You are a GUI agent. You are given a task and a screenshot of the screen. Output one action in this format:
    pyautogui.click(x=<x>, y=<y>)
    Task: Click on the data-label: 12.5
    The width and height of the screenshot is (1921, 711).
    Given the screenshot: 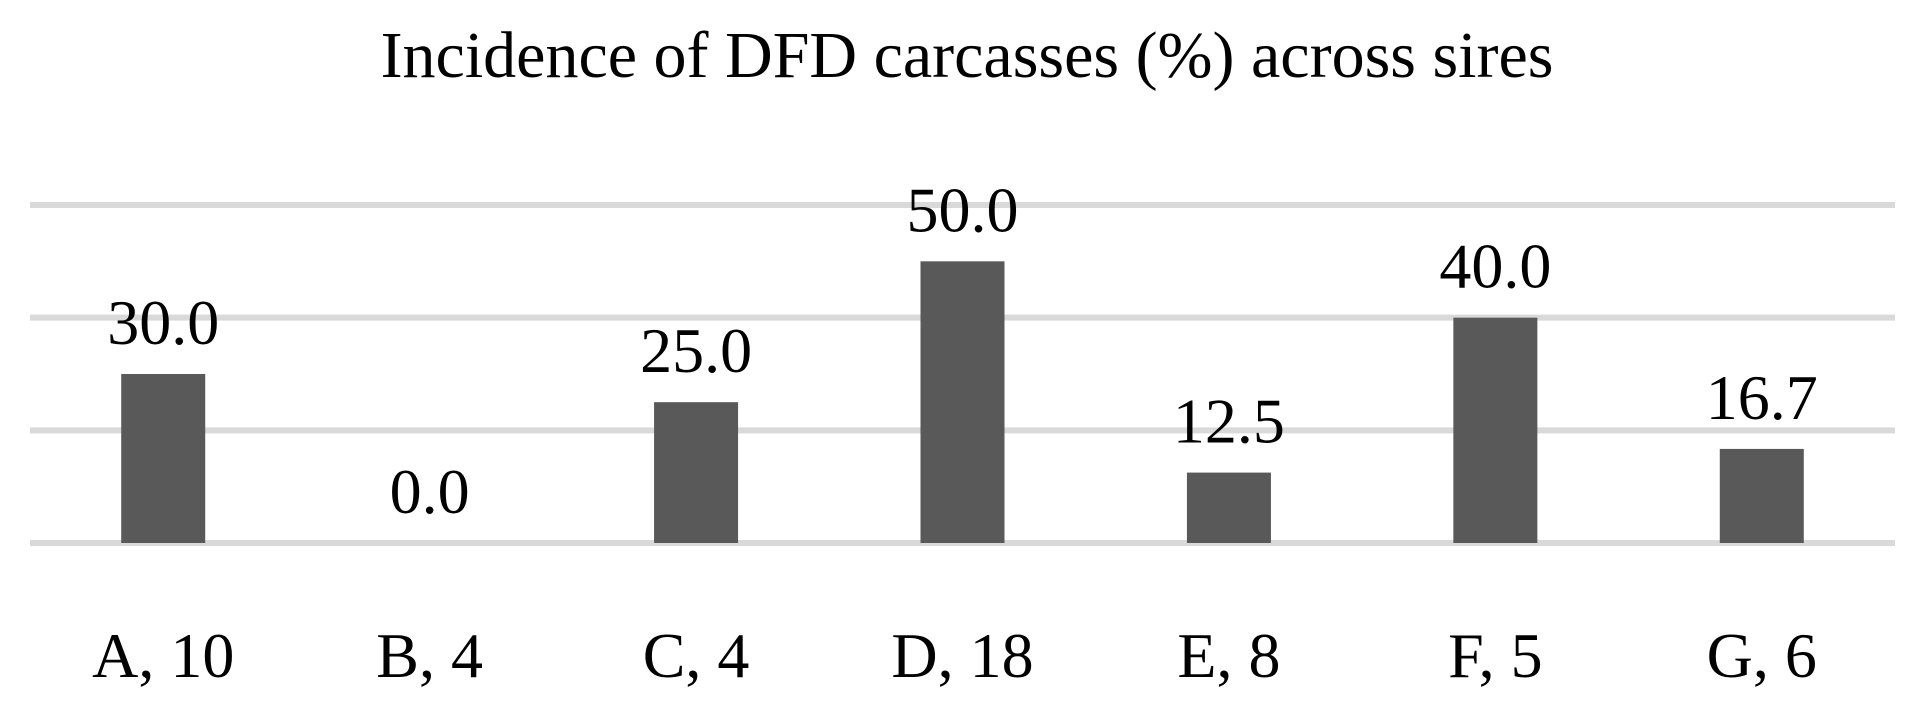 What is the action you would take?
    pyautogui.click(x=1229, y=421)
    